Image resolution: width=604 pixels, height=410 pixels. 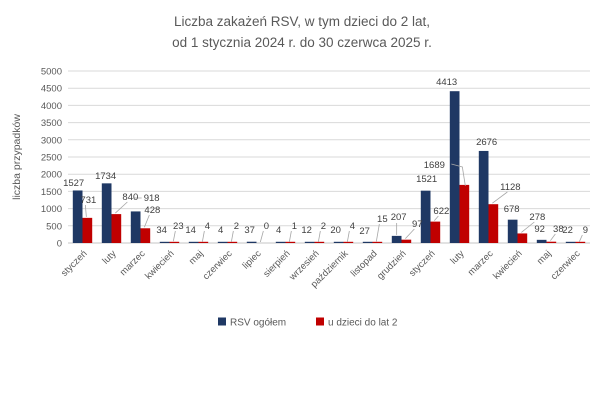 I want to click on x-tick-label-1: luty, so click(x=109, y=257).